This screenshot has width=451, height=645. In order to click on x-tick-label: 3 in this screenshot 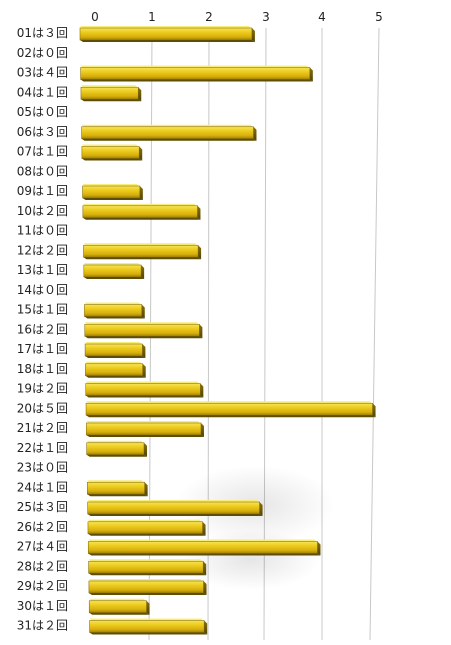, I will do `click(266, 17)`.